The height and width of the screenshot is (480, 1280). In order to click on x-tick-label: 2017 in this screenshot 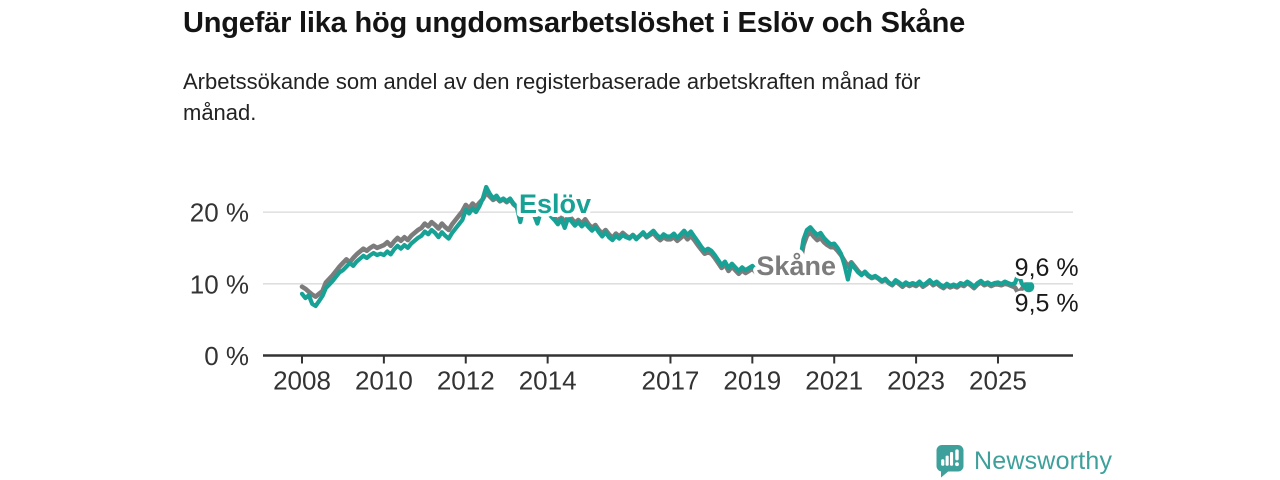, I will do `click(671, 381)`.